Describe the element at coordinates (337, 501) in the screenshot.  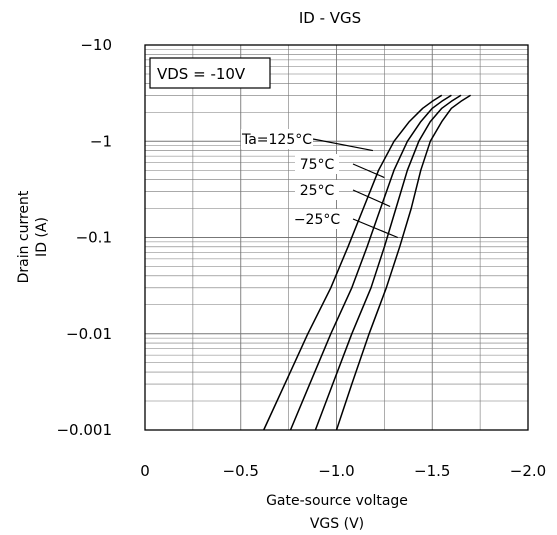
I see `x-axis-label-line1: Gate-source voltage` at that location.